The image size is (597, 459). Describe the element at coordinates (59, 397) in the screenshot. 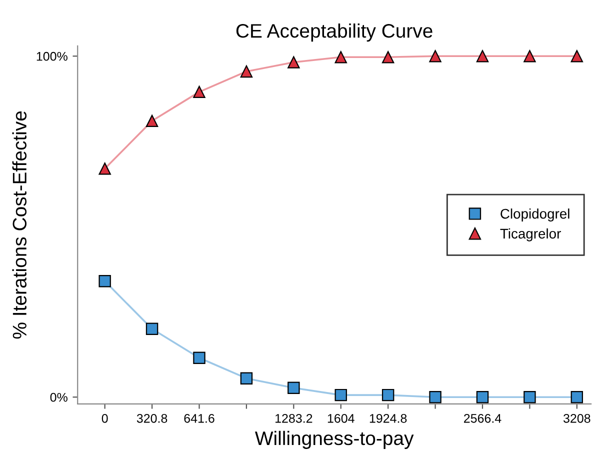

I see `y-tick-label: 0%` at that location.